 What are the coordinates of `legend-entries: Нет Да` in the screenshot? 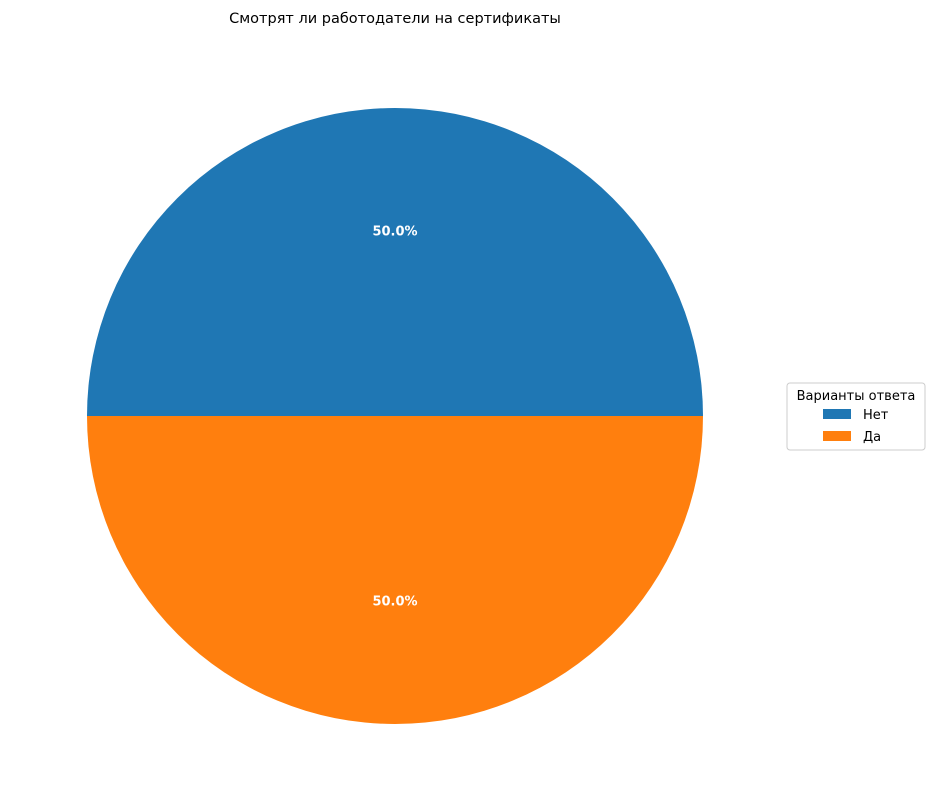 It's located at (856, 426).